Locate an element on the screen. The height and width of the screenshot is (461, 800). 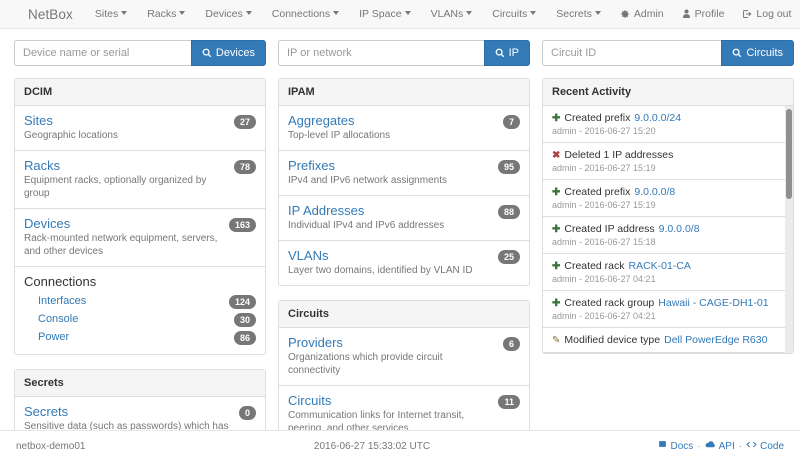
circuits-link-providers: Providers is located at coordinates (315, 342).